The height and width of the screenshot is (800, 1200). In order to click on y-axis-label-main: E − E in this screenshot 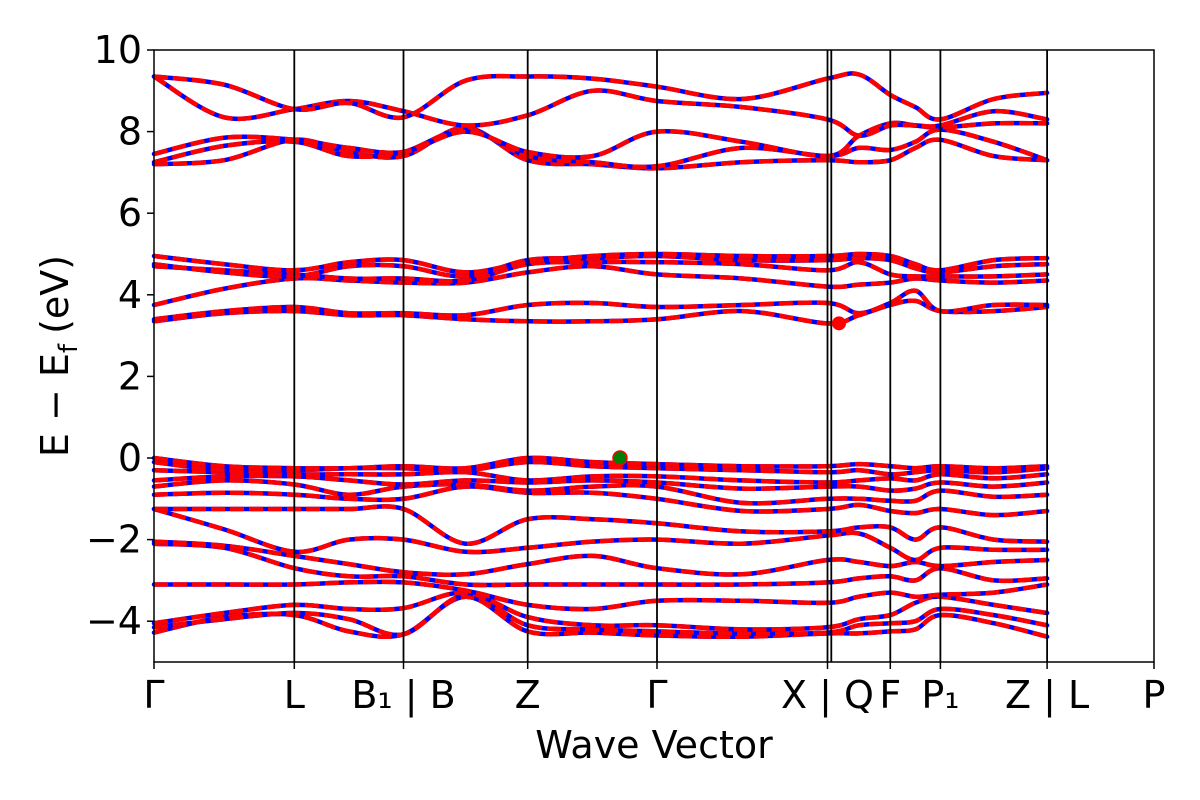, I will do `click(55, 405)`.